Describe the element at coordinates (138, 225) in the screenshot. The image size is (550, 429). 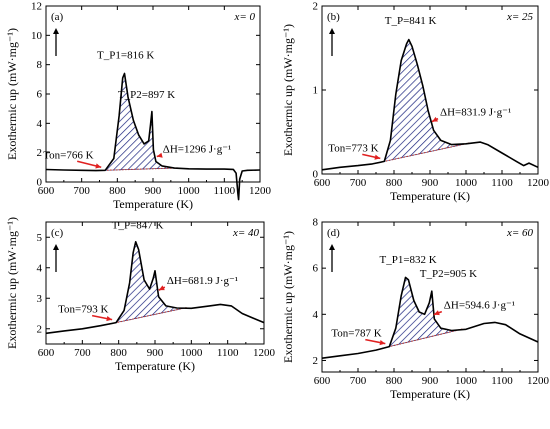
I see `annotation: T_P=847 K` at that location.